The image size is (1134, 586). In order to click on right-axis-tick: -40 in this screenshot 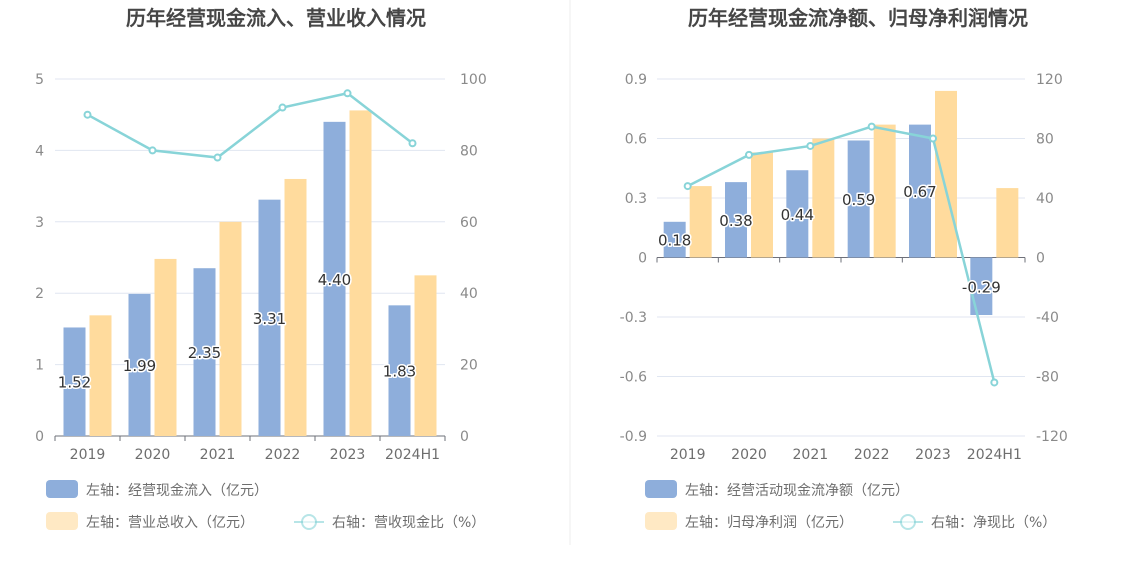, I will do `click(1047, 318)`.